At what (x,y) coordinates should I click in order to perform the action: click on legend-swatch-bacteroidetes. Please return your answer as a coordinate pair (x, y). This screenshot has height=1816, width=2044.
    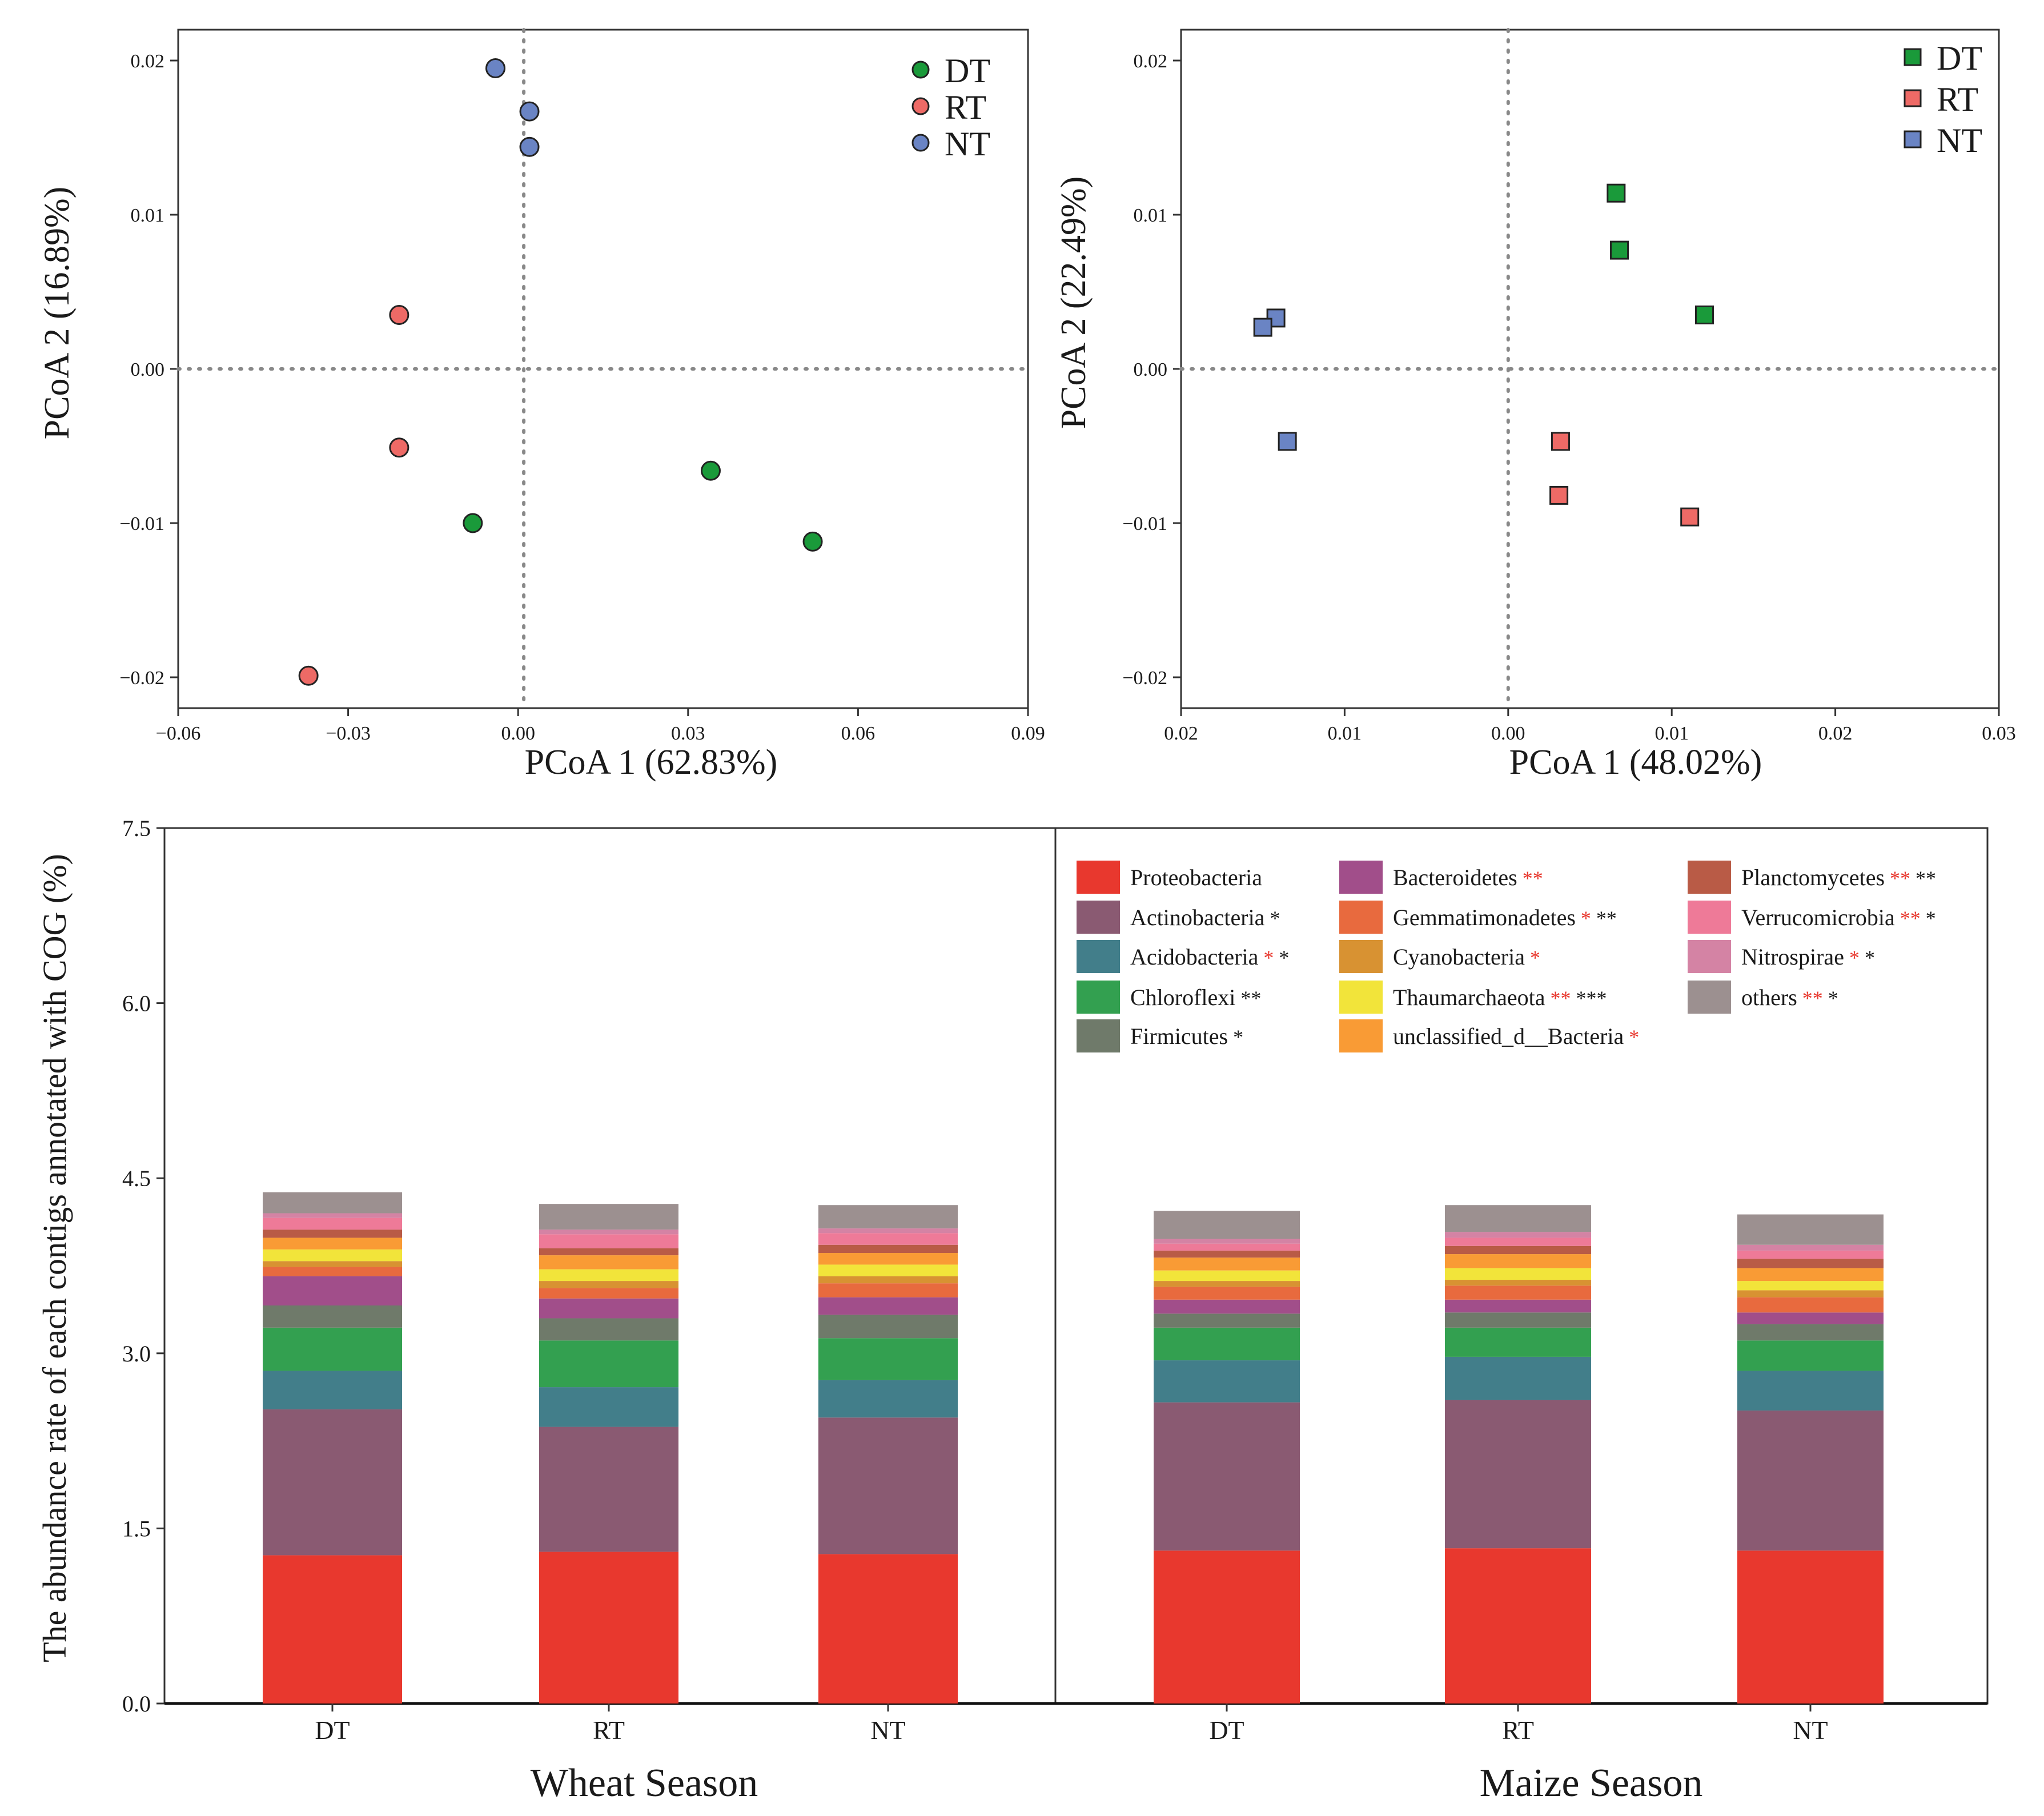
    Looking at the image, I should click on (1361, 877).